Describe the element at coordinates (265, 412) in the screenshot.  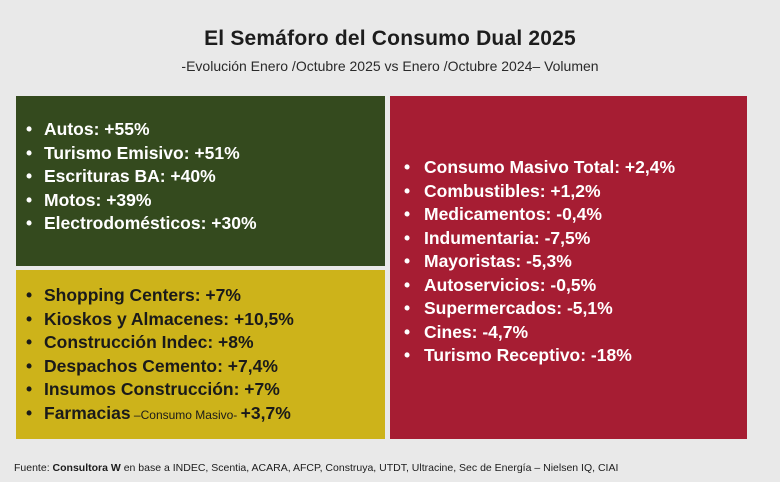
I see `farmacias-value: +3,7%` at that location.